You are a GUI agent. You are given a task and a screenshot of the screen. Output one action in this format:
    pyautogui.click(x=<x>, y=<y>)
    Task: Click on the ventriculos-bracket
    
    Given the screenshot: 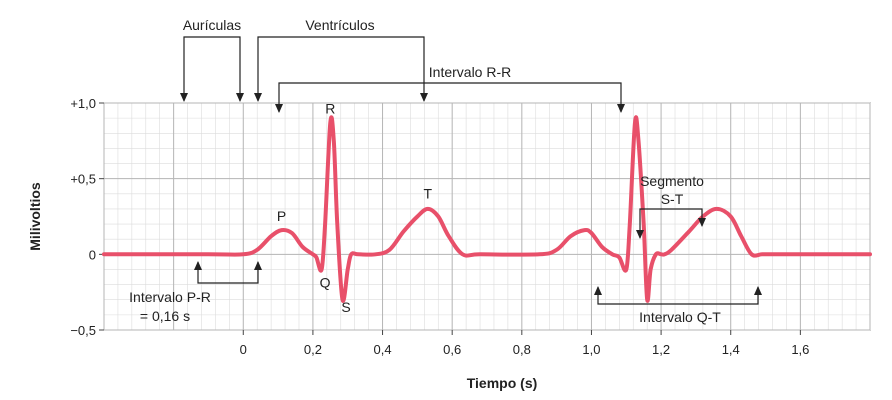 What is the action you would take?
    pyautogui.click(x=341, y=68)
    